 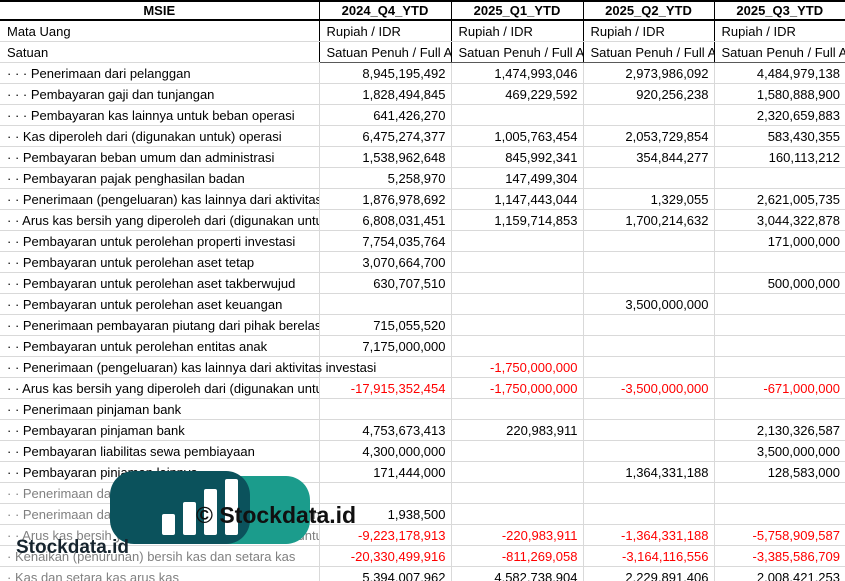 I want to click on cell-value: 1,538,962,648, so click(x=404, y=157).